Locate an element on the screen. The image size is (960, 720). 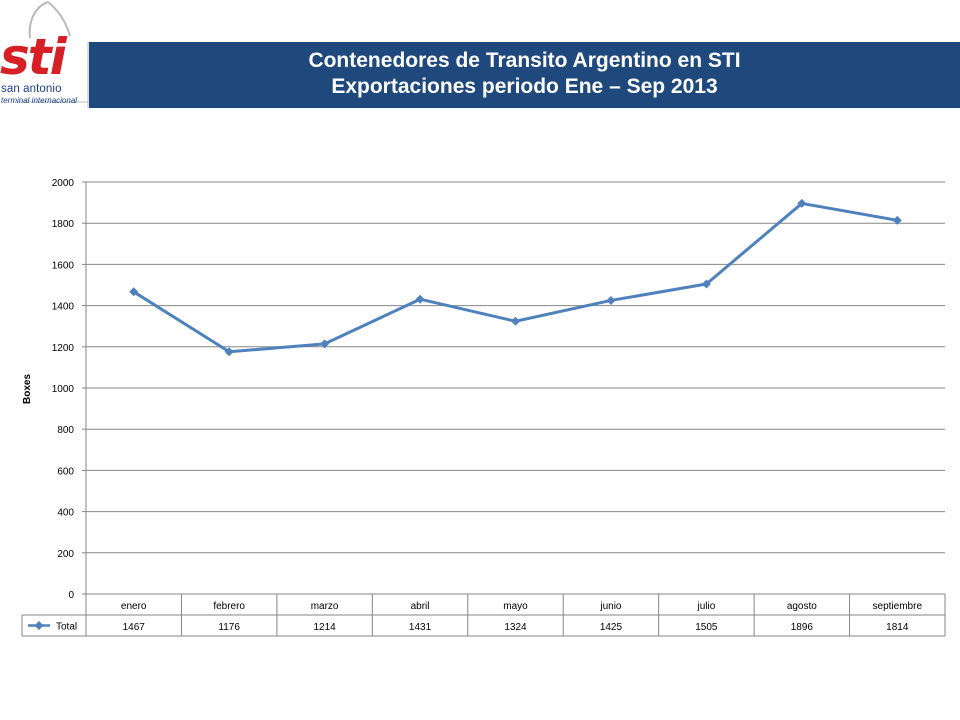
y-tick-label: 800 is located at coordinates (65, 430).